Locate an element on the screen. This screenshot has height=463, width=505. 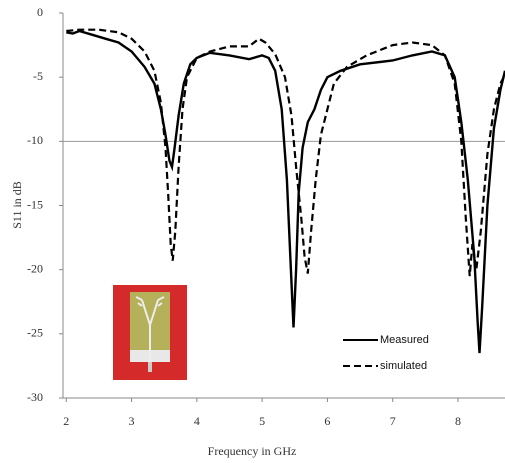
x-tick-label: 8 is located at coordinates (458, 421).